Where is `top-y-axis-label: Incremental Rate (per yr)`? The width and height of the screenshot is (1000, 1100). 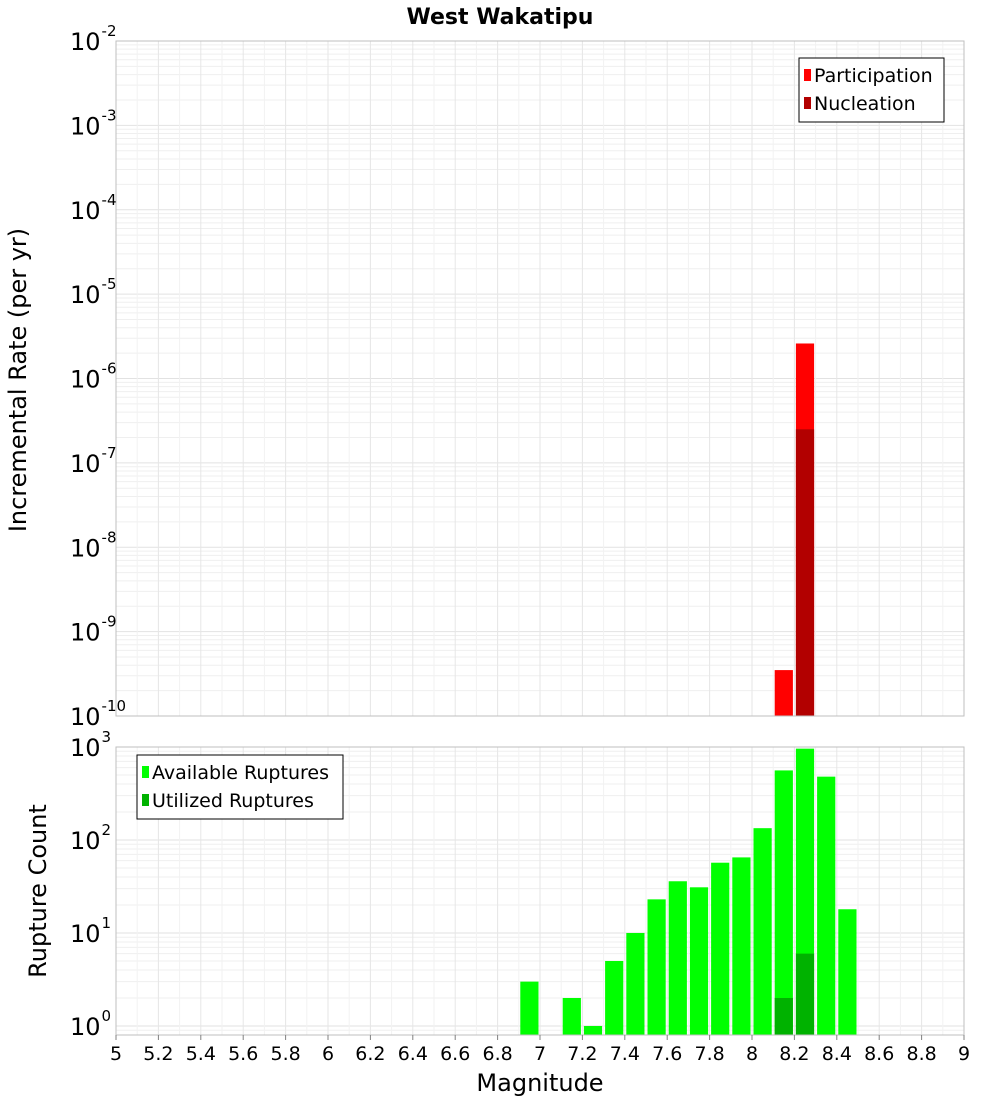
top-y-axis-label: Incremental Rate (per yr) is located at coordinates (18, 380).